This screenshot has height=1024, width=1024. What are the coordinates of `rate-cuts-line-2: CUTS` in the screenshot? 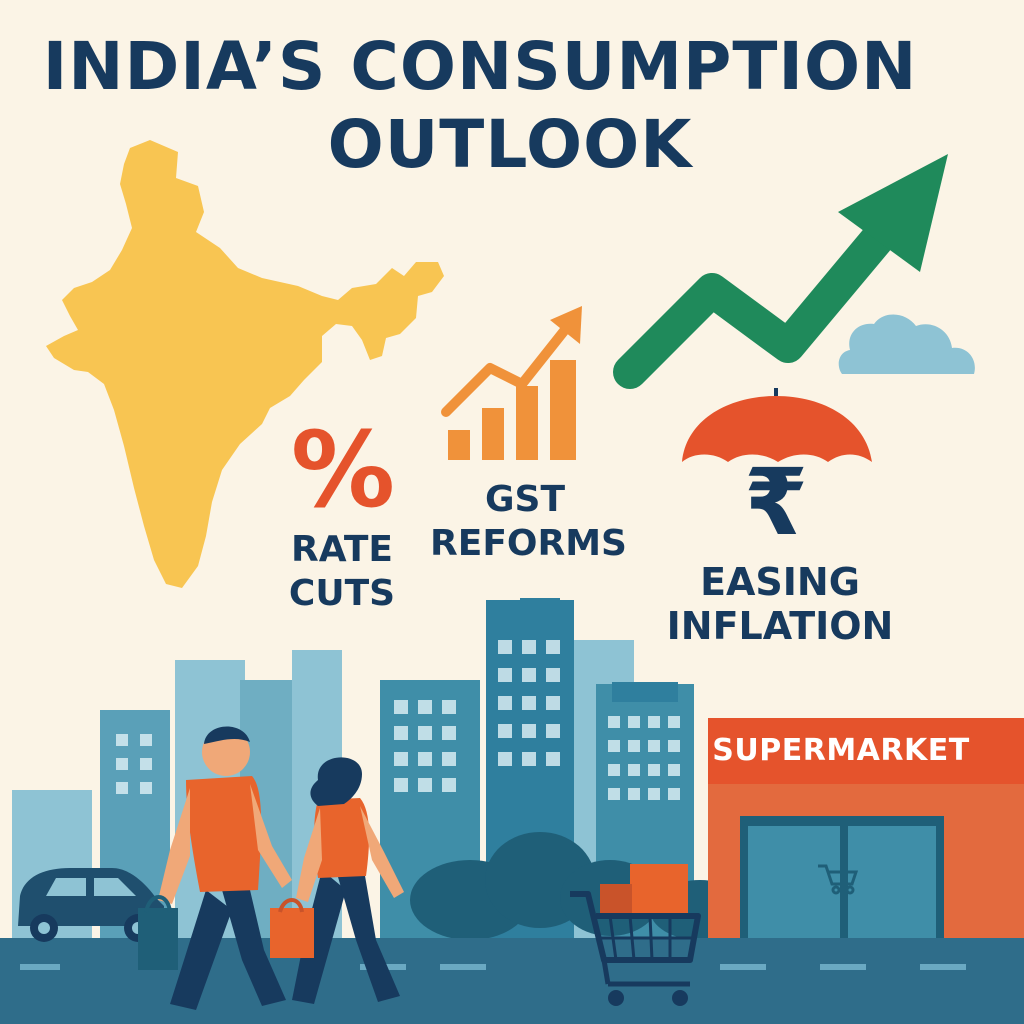 It's located at (342, 593).